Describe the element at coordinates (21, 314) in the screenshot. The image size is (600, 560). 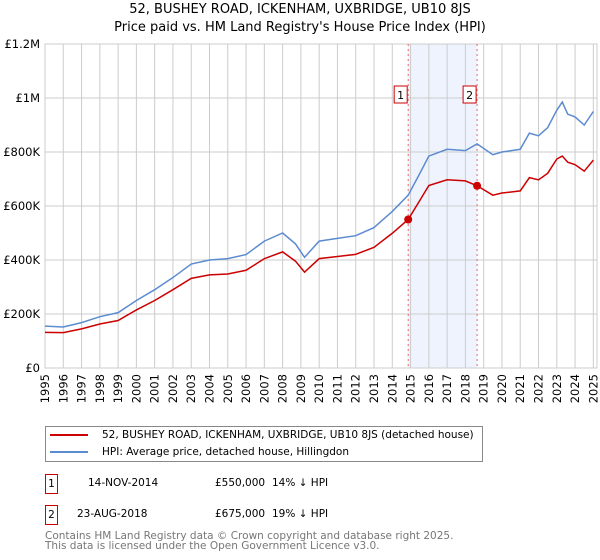
I see `y-tick-label: £200K` at that location.